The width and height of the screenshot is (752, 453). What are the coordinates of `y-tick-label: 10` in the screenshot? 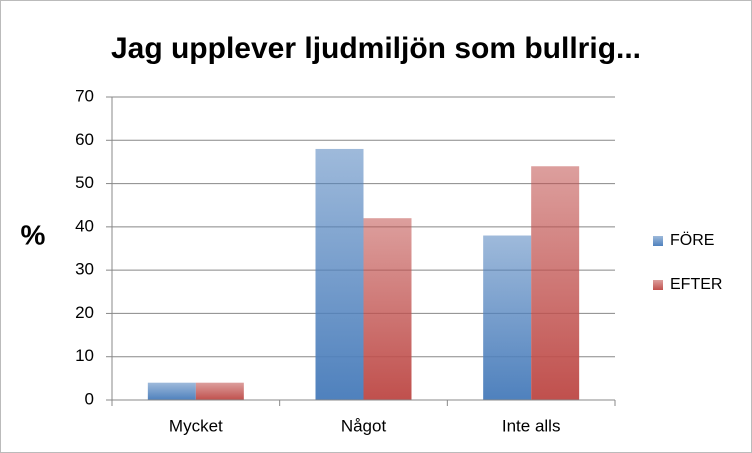 It's located at (84, 355).